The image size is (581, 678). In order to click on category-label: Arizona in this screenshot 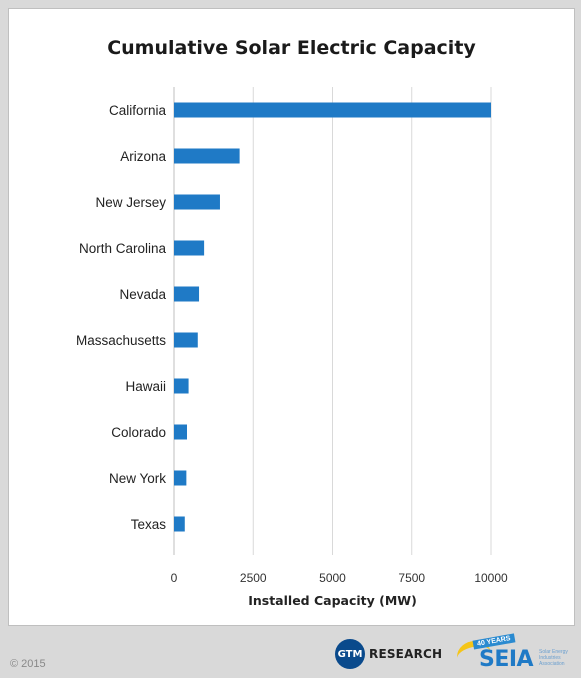, I will do `click(143, 156)`.